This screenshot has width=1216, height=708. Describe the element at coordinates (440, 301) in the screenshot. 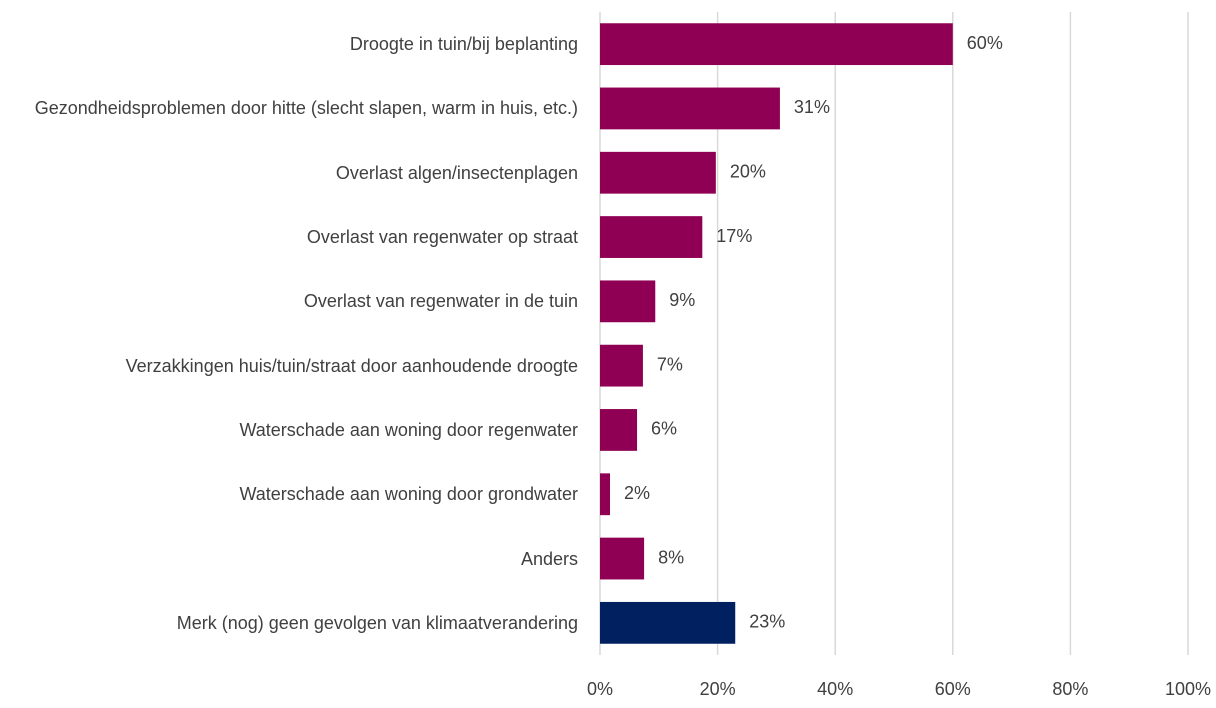

I see `category-label: Overlast van regenwater in de tuin` at that location.